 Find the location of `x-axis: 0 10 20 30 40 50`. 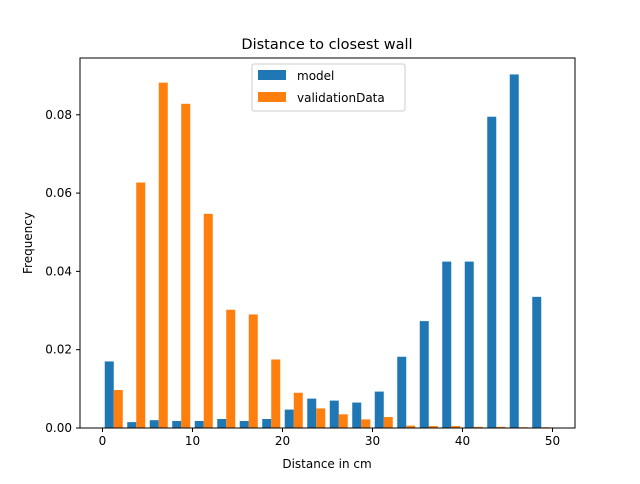

x-axis: 0 10 20 30 40 50 is located at coordinates (329, 438).